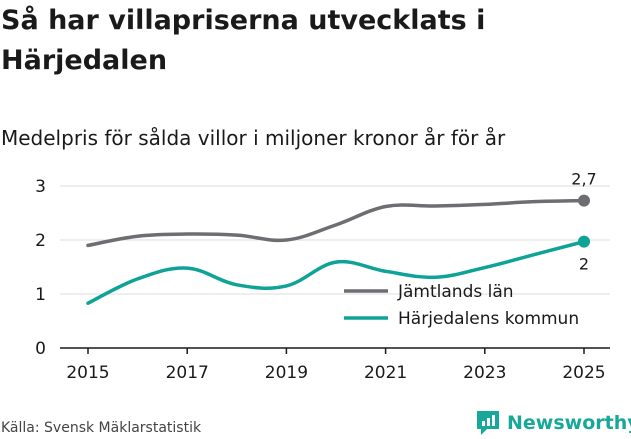 The width and height of the screenshot is (631, 439). Describe the element at coordinates (569, 423) in the screenshot. I see `brand-name: Newsworthy` at that location.